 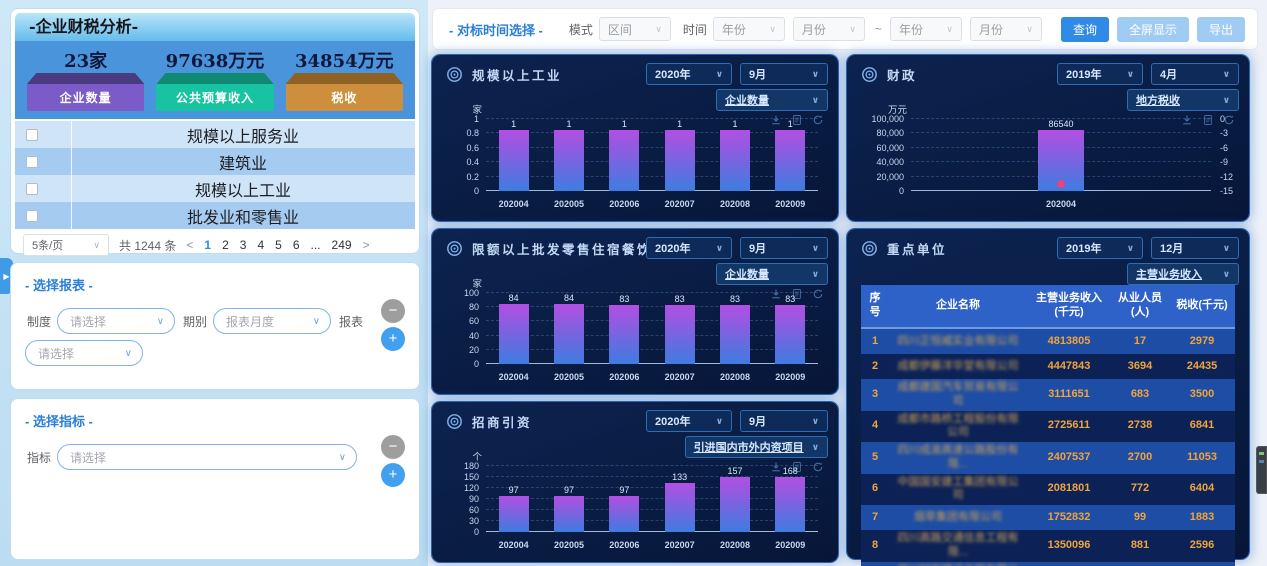 I want to click on table-row: 7 烟草集团有限公司 1752832 99 1883, so click(x=1048, y=517).